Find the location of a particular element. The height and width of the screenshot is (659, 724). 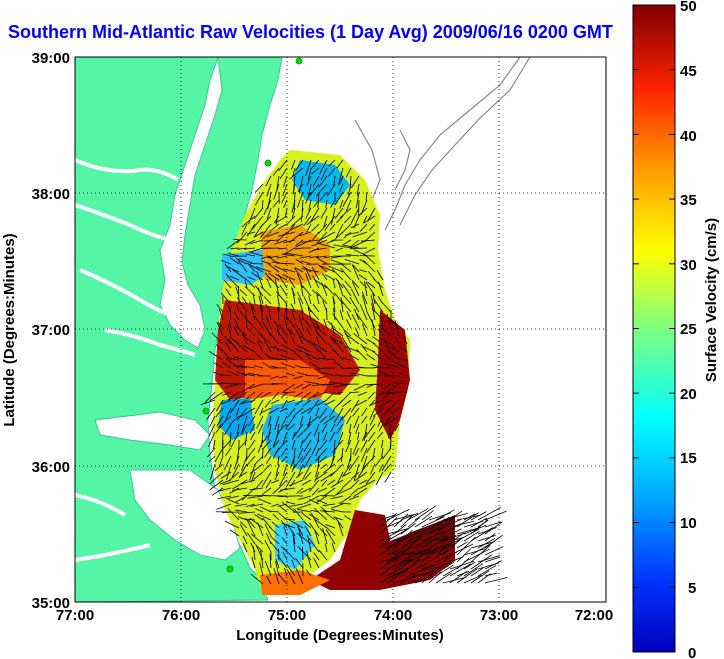

chesapeake-bay is located at coordinates (191, 203).